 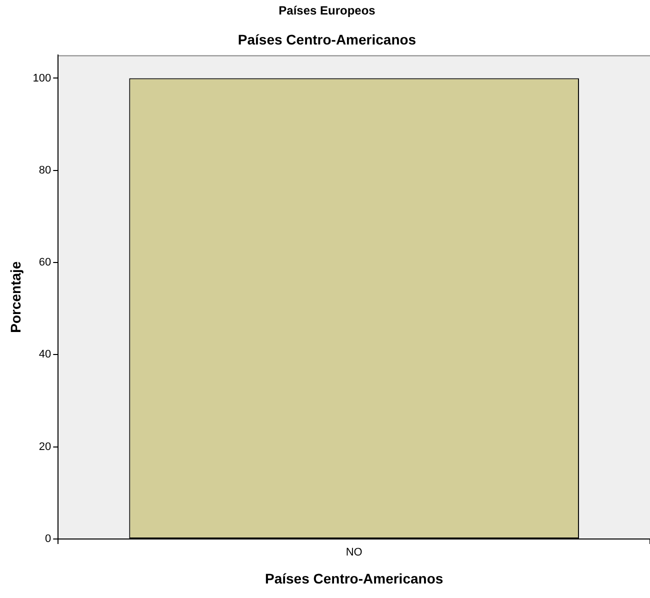 What do you see at coordinates (45, 354) in the screenshot?
I see `y-tick-label: 40` at bounding box center [45, 354].